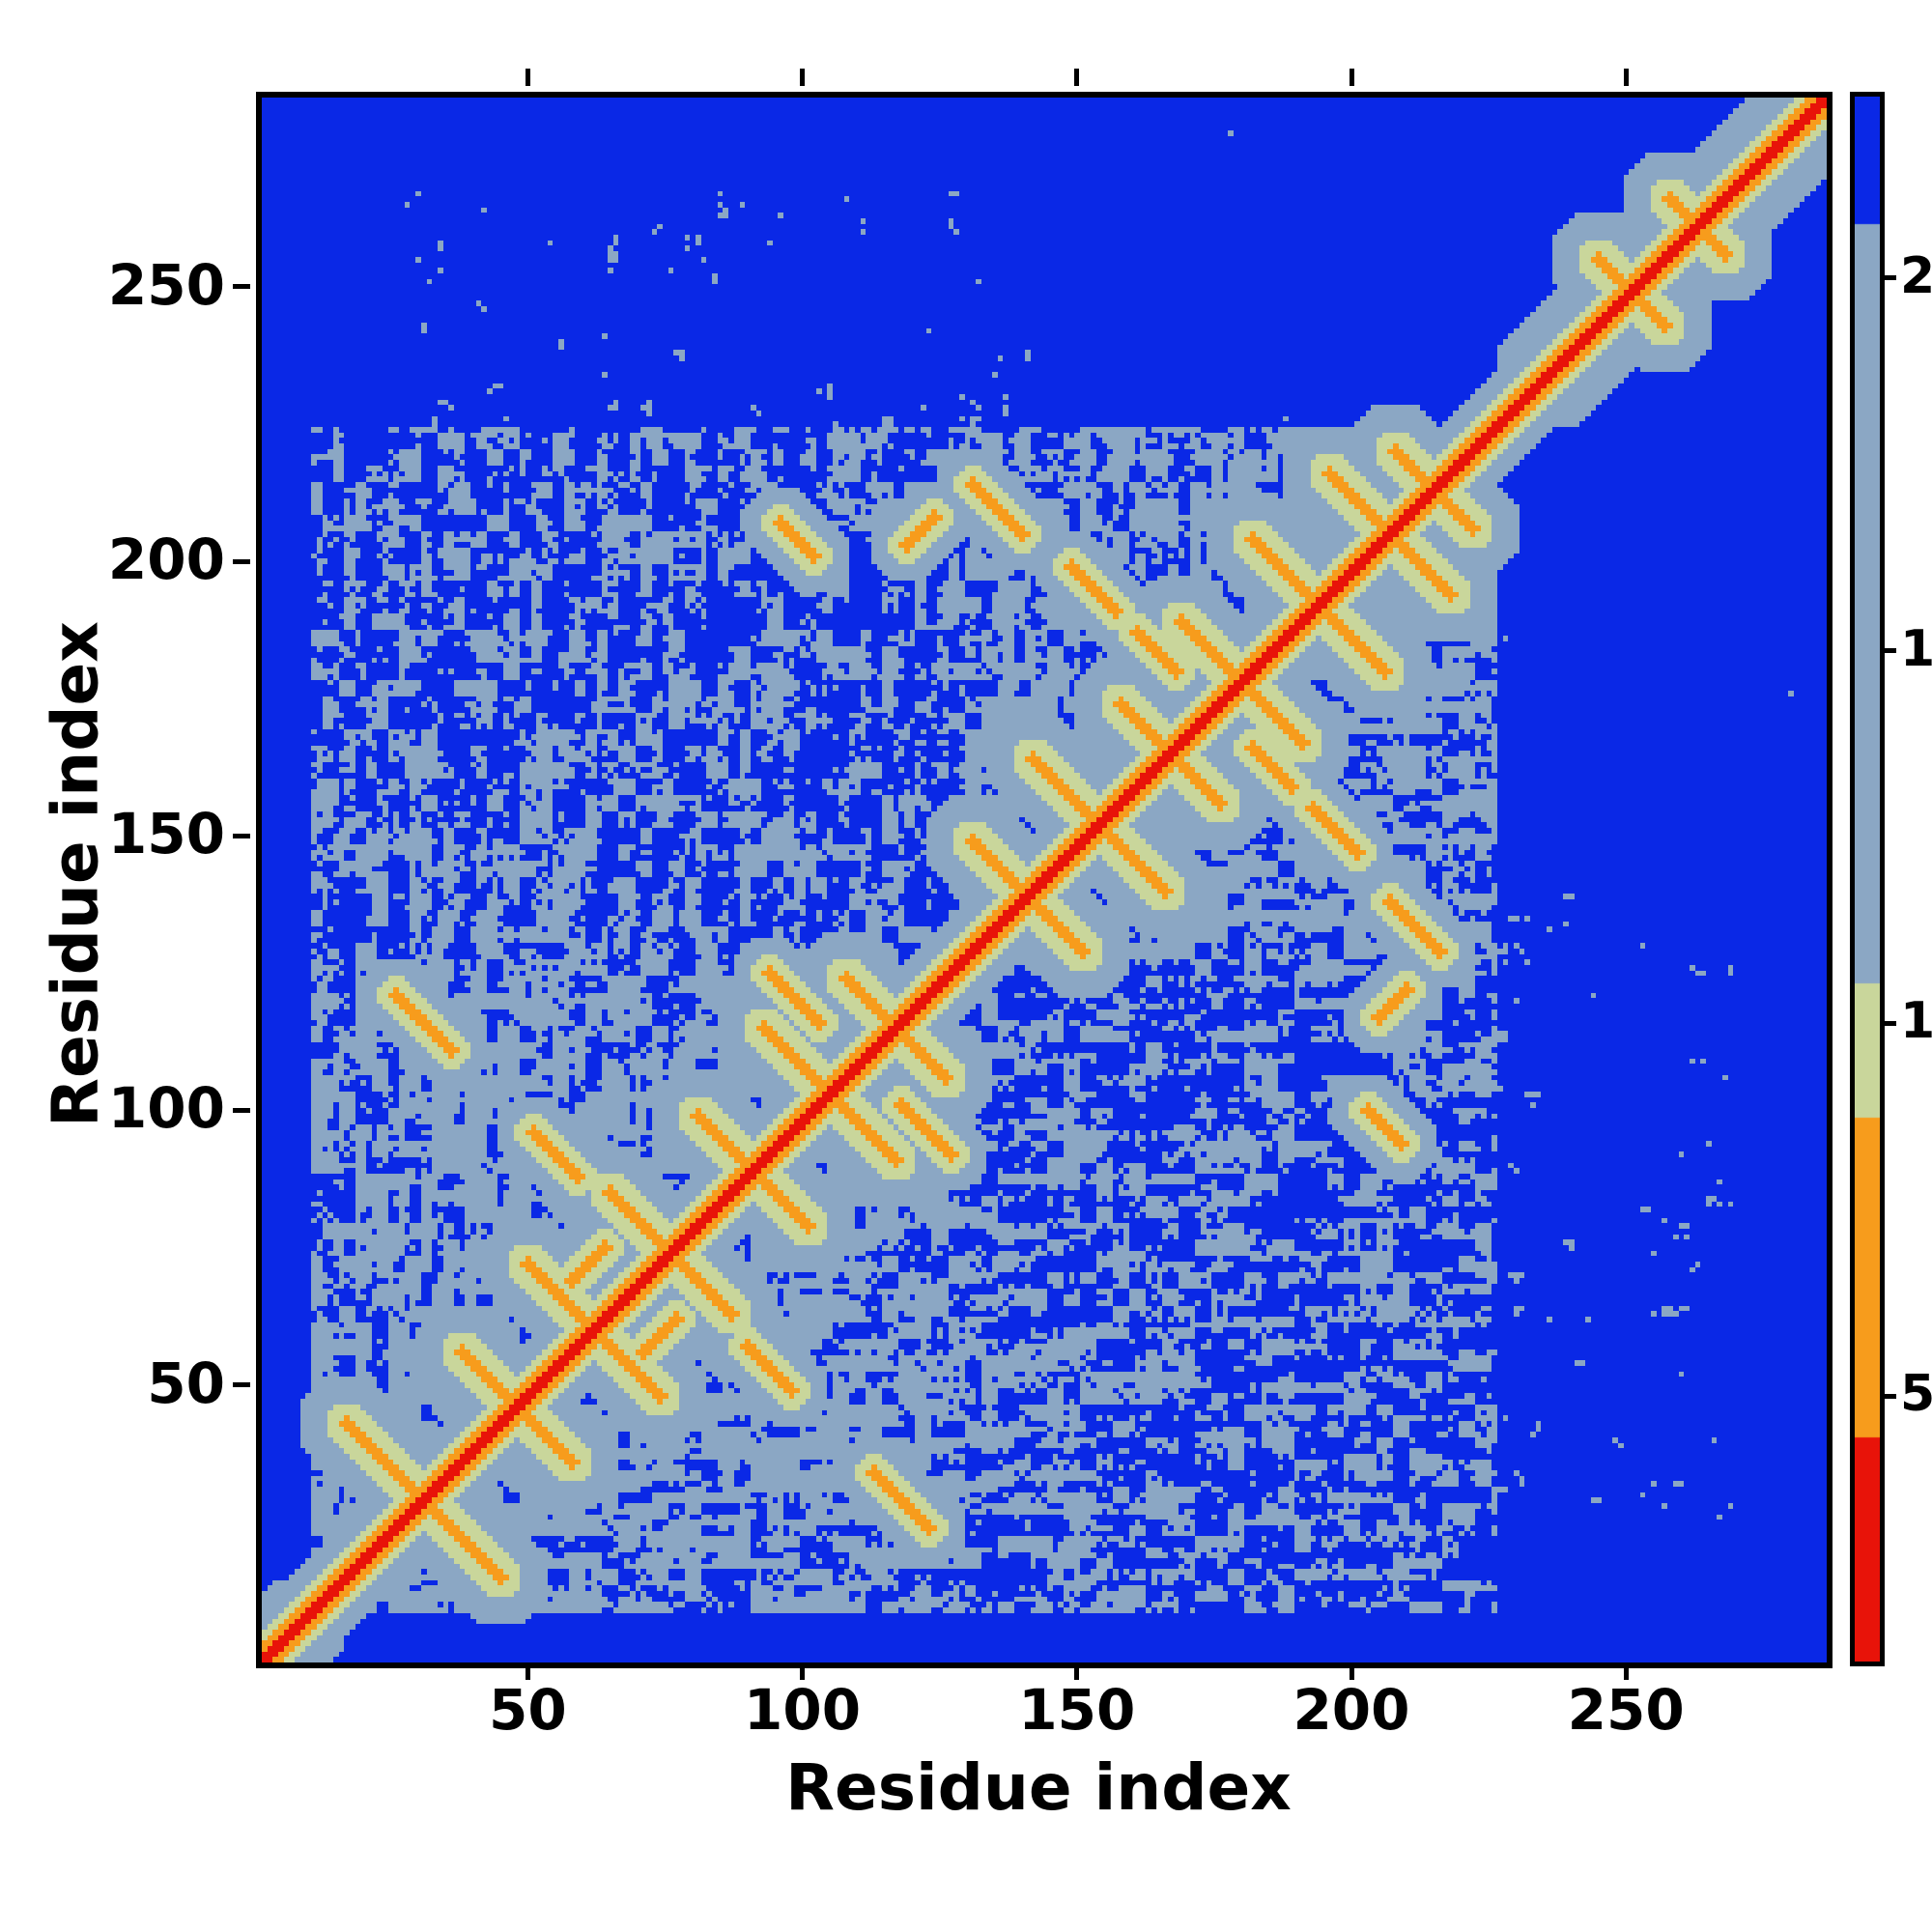  I want to click on colorbar-tick-label: 15, so click(1916, 648).